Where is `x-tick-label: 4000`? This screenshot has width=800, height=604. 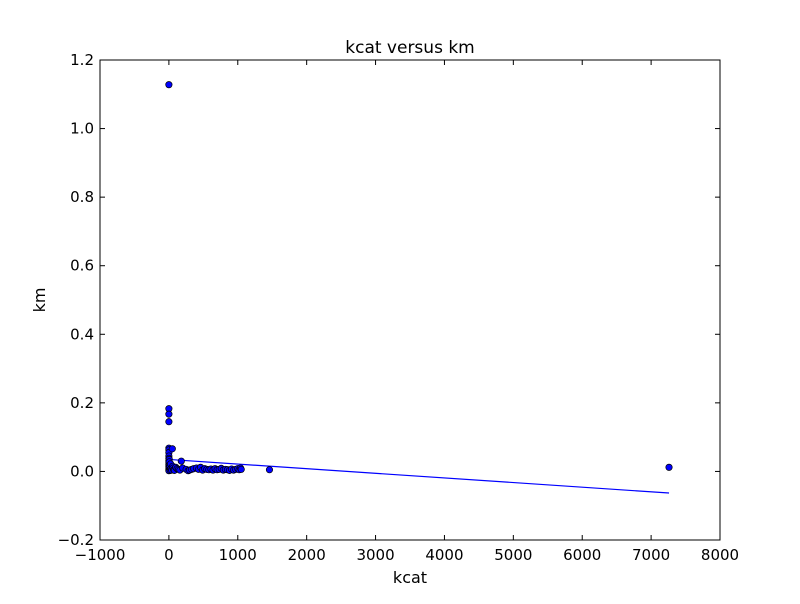 x-tick-label: 4000 is located at coordinates (444, 555).